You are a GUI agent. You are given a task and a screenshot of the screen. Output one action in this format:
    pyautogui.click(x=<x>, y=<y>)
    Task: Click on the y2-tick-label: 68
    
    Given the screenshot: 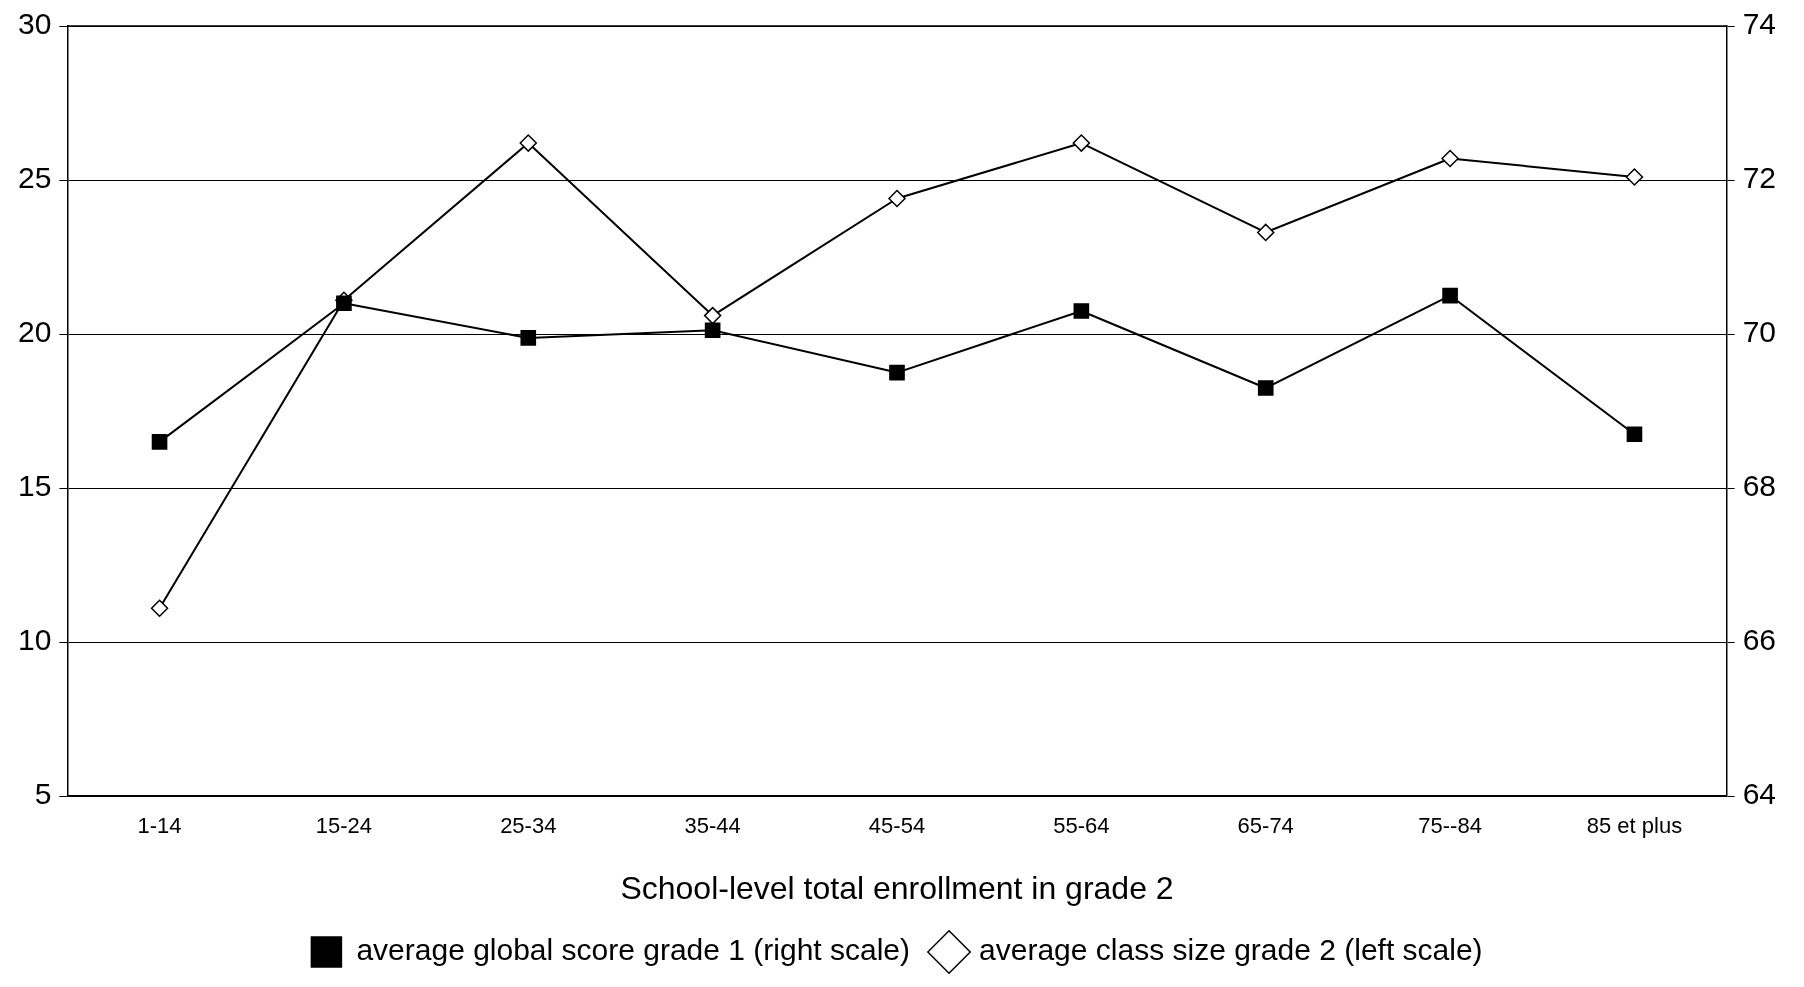 What is the action you would take?
    pyautogui.click(x=1759, y=486)
    